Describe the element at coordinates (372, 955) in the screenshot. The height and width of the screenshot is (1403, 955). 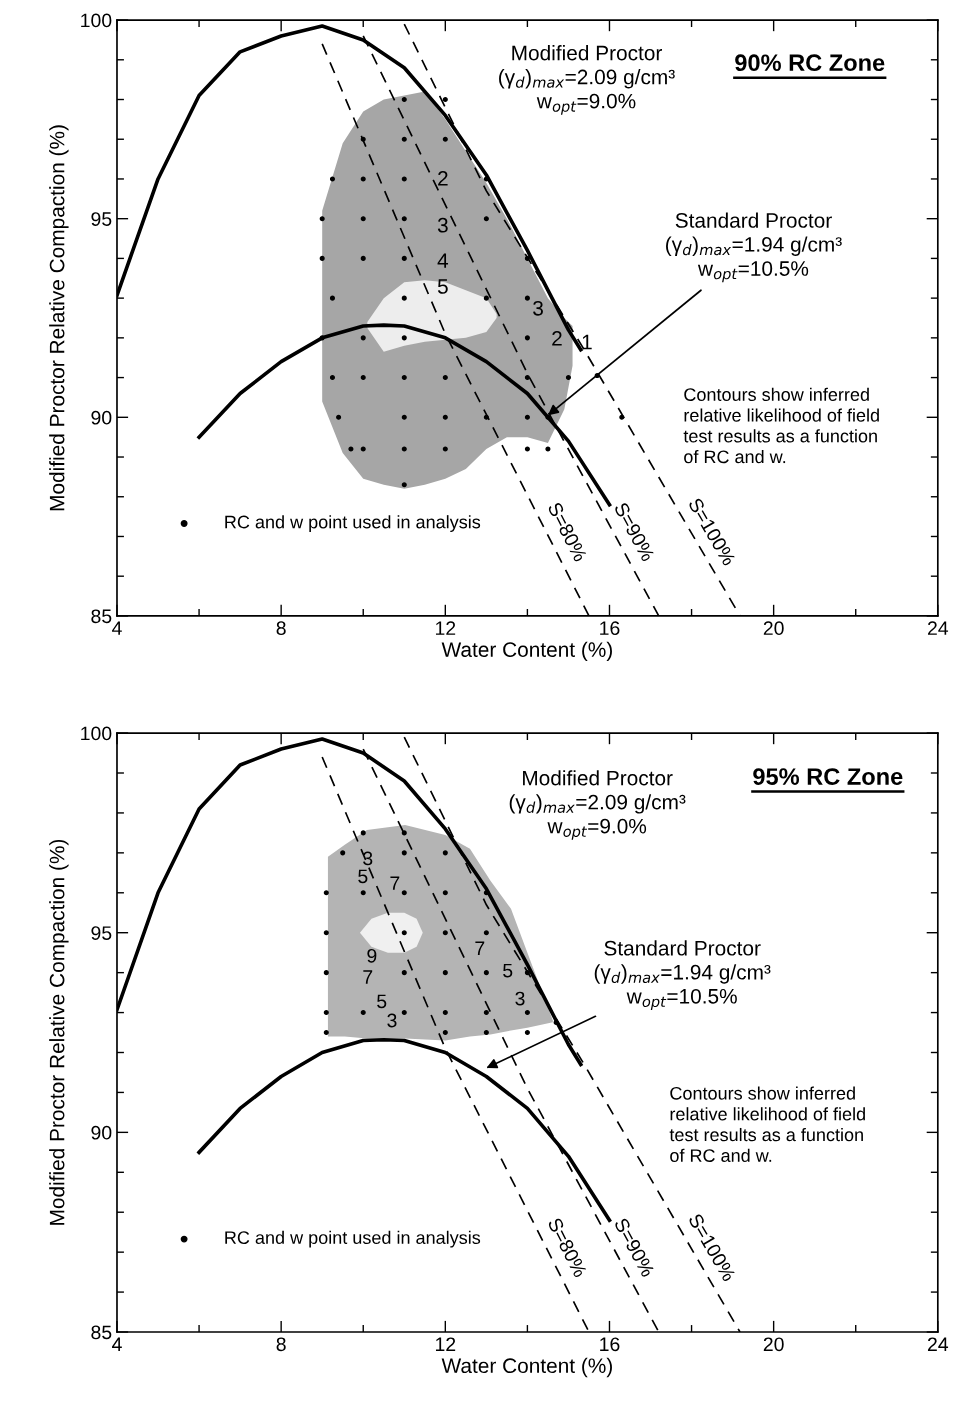
I see `annotation: 9` at that location.